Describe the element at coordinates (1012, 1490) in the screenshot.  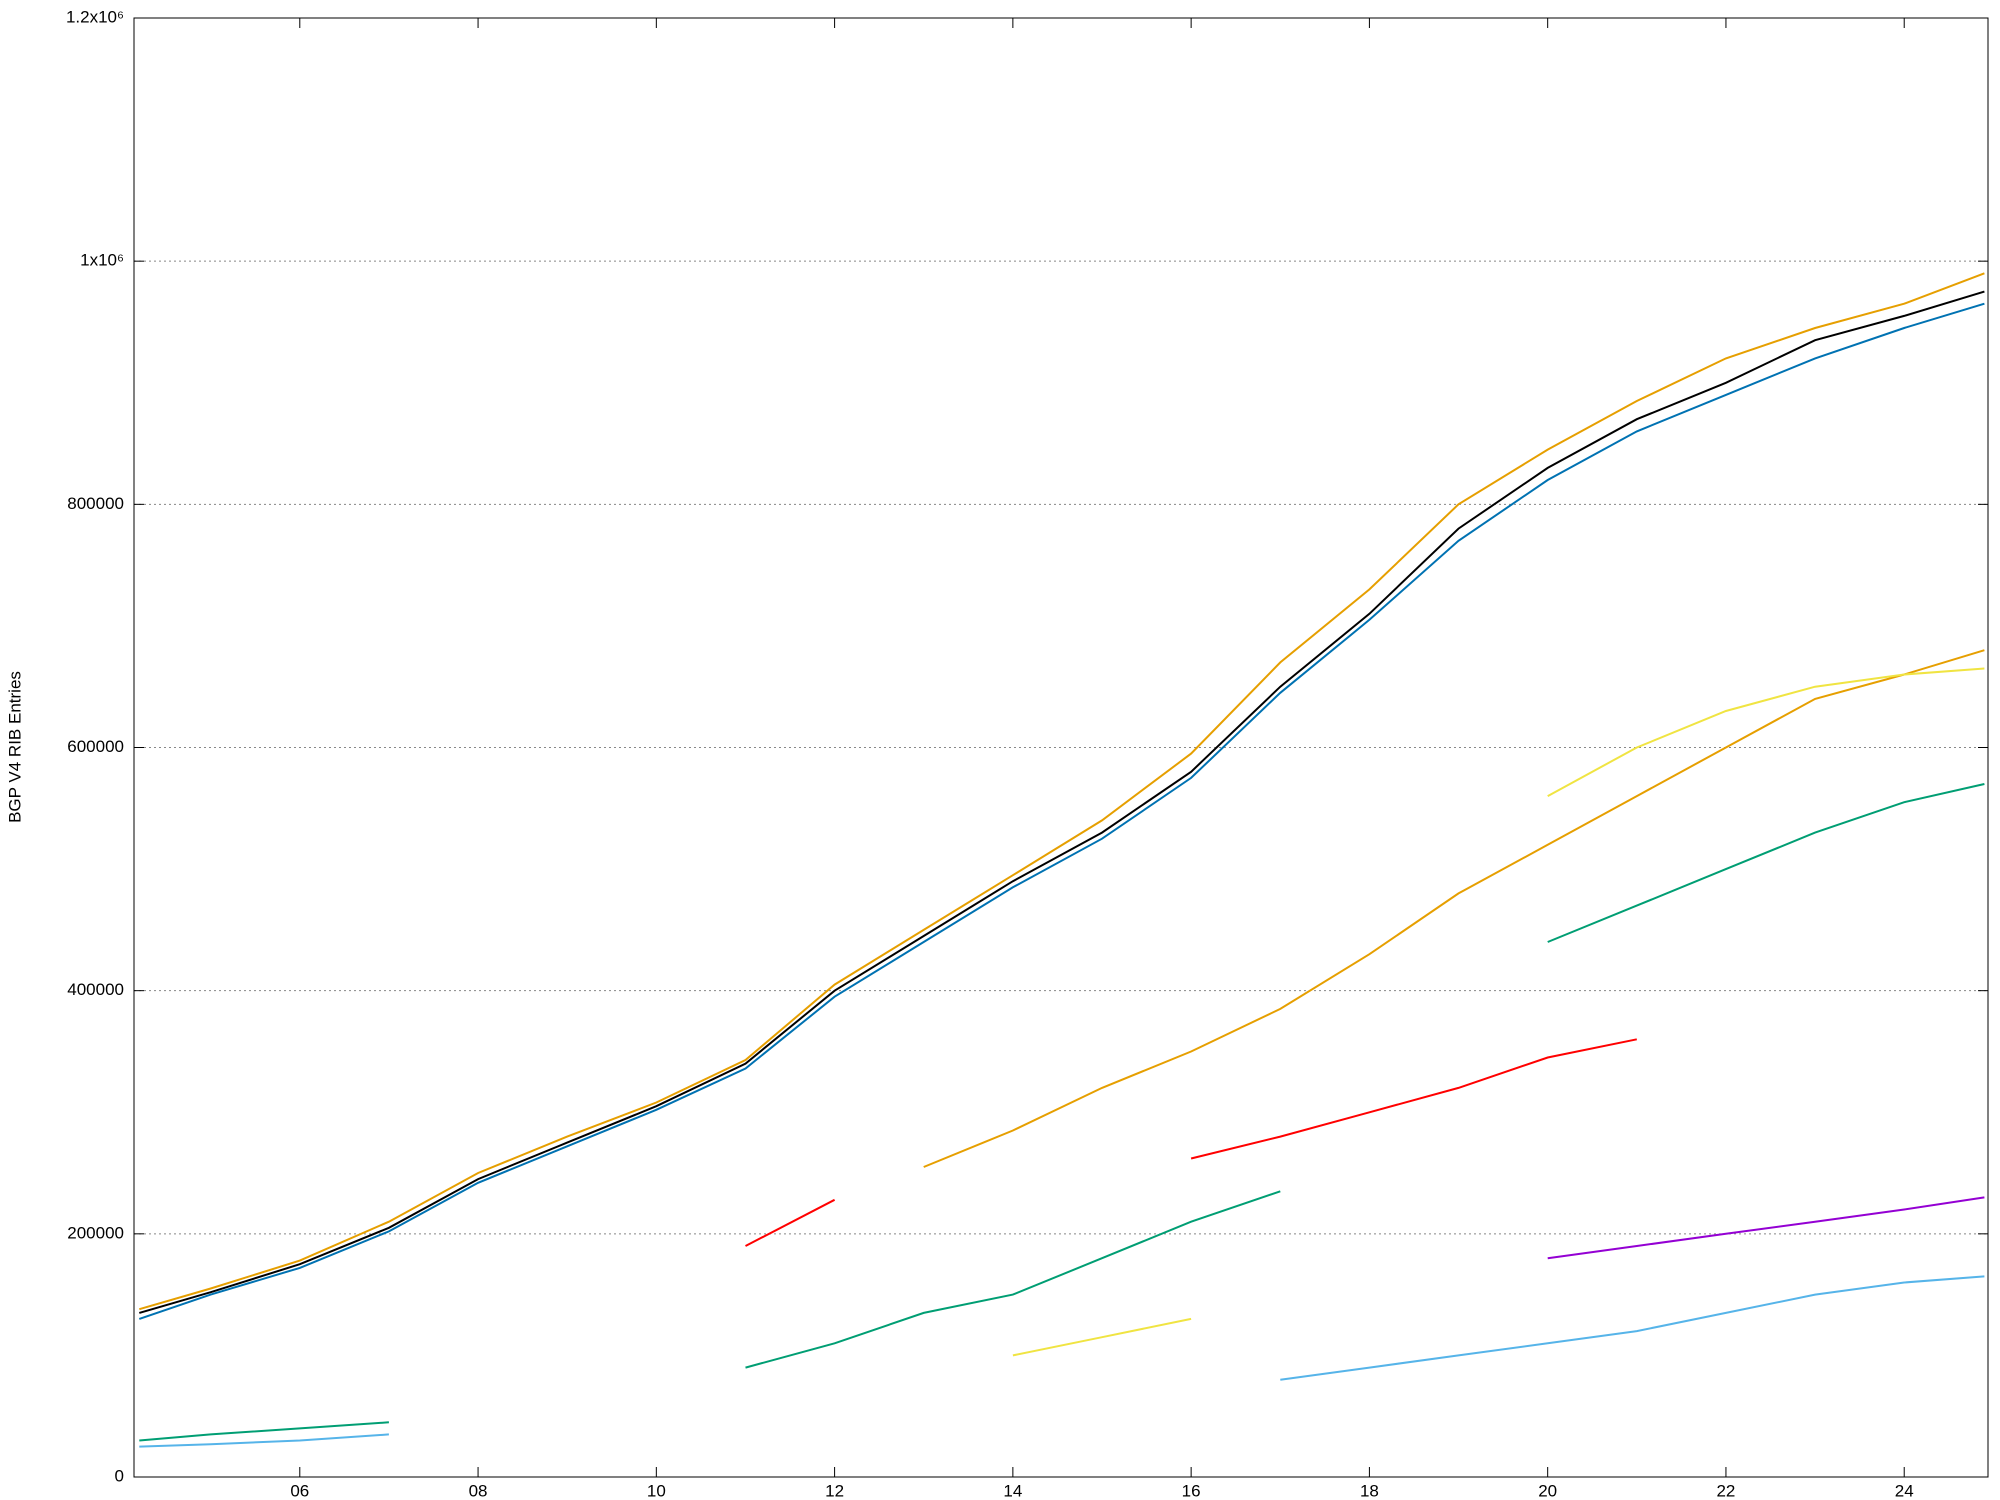
I see `x-tick-label: 14` at that location.